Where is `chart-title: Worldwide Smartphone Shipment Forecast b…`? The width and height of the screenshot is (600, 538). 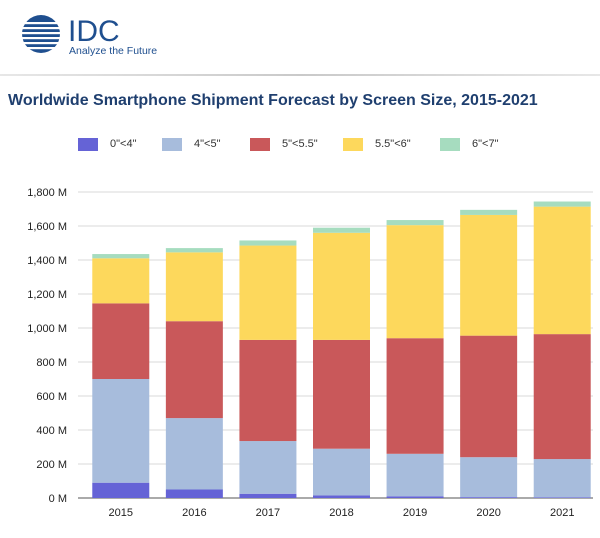
chart-title: Worldwide Smartphone Shipment Forecast b… is located at coordinates (273, 100).